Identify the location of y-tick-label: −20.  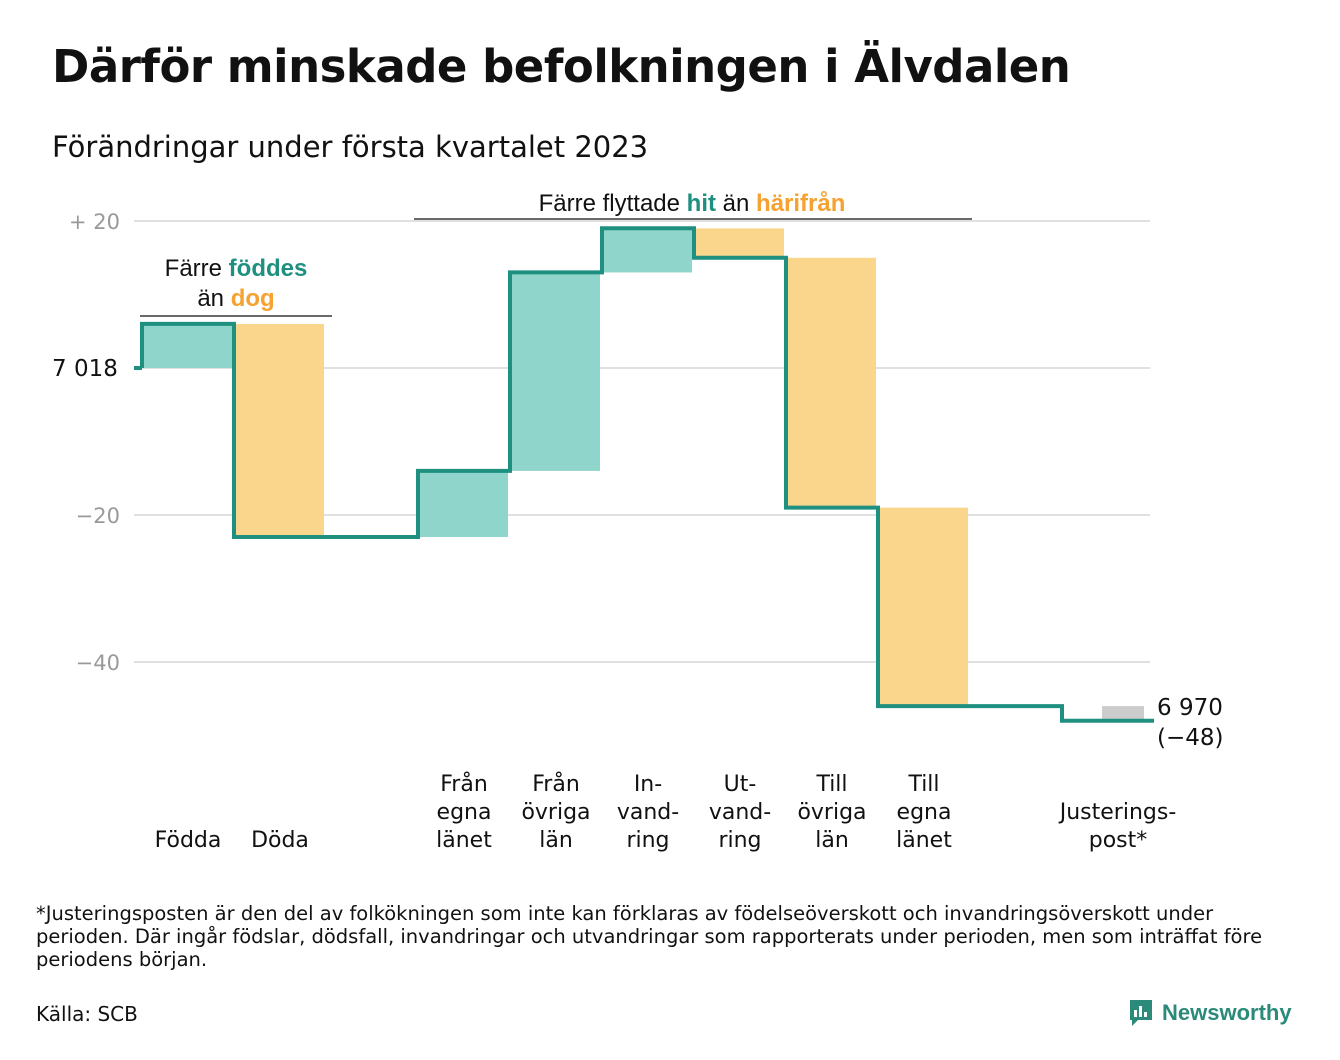
(98, 516).